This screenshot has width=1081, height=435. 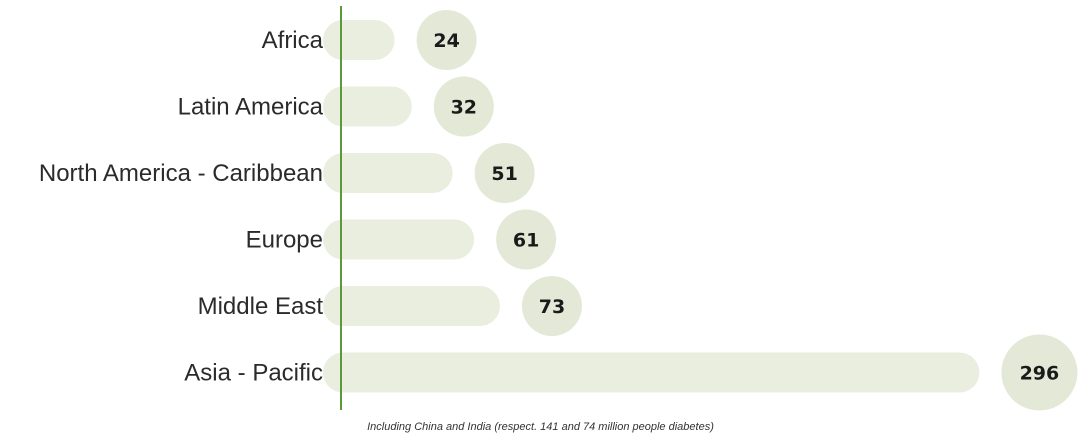 I want to click on bar-north-america-caribbean, so click(x=388, y=173).